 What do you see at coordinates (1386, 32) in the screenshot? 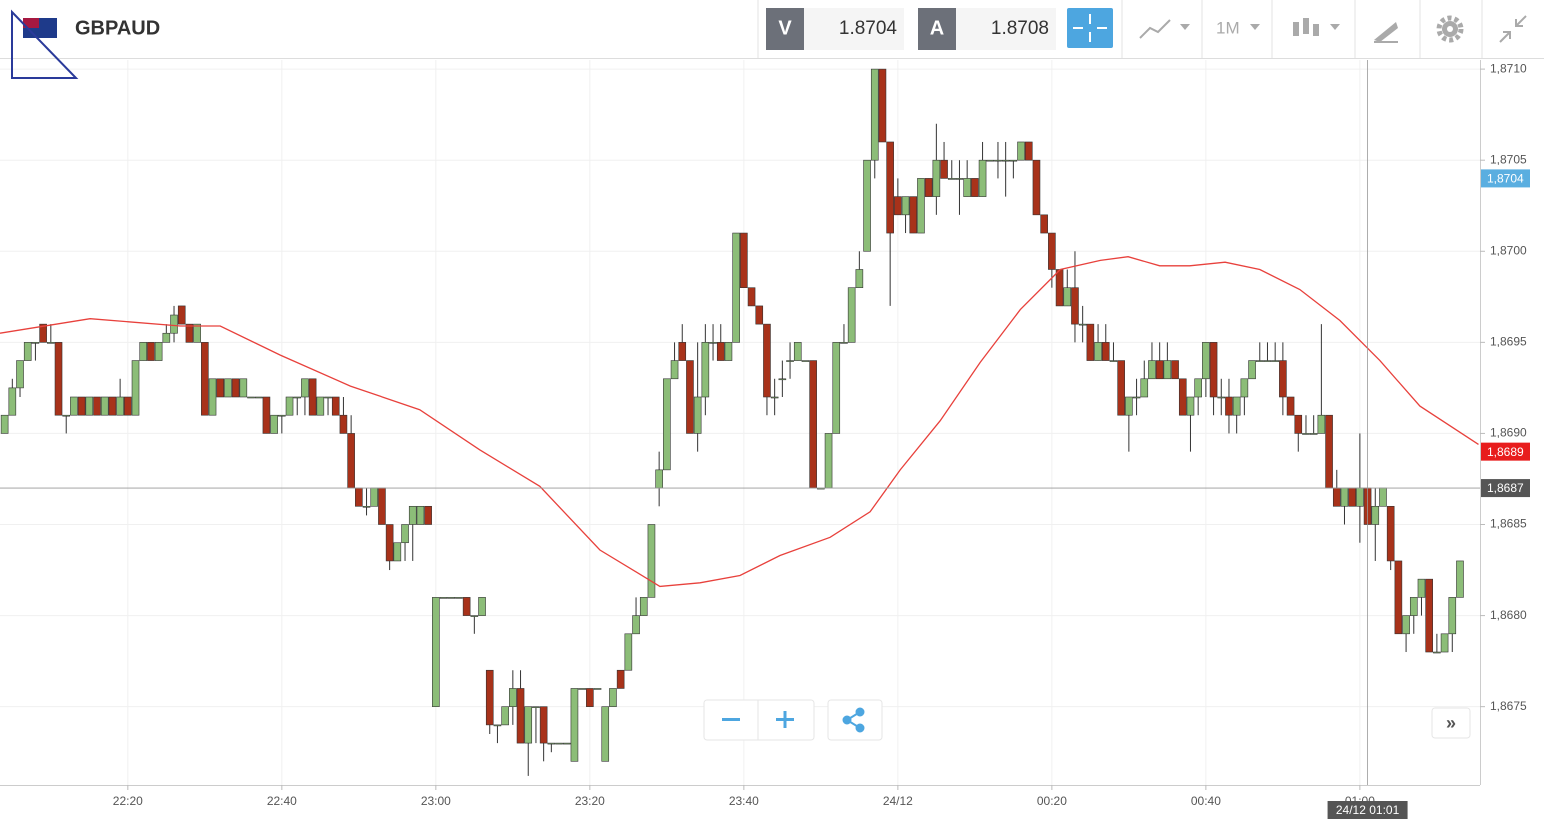
I see `draw-button` at bounding box center [1386, 32].